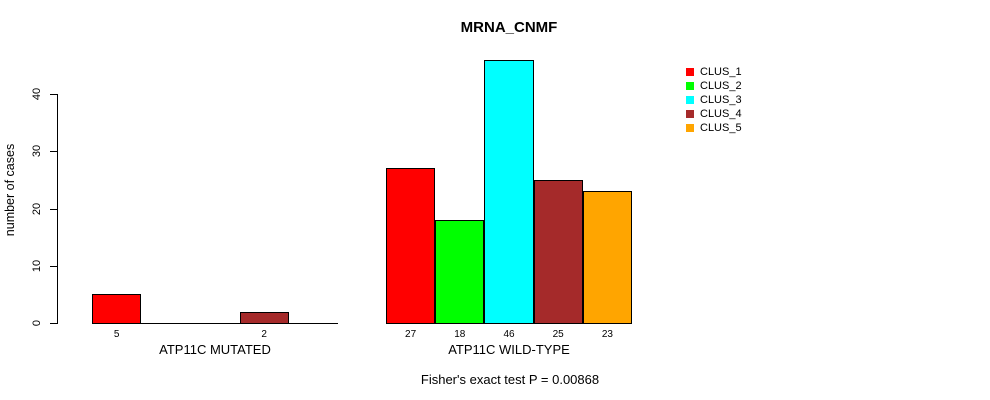 The width and height of the screenshot is (990, 400). What do you see at coordinates (37, 94) in the screenshot?
I see `y-tick-label: 40` at bounding box center [37, 94].